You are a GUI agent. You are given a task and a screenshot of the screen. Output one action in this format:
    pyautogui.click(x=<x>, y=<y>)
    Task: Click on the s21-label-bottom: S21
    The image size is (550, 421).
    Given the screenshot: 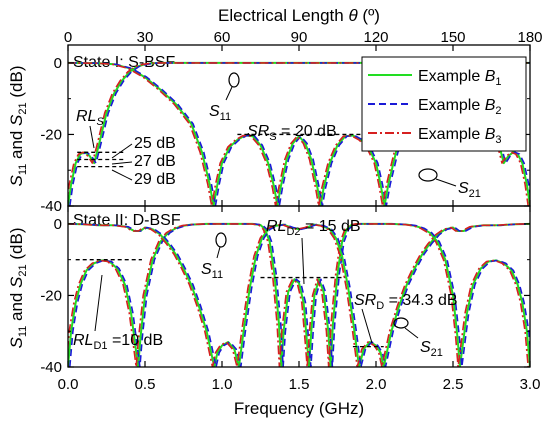 What is the action you would take?
    pyautogui.click(x=431, y=349)
    